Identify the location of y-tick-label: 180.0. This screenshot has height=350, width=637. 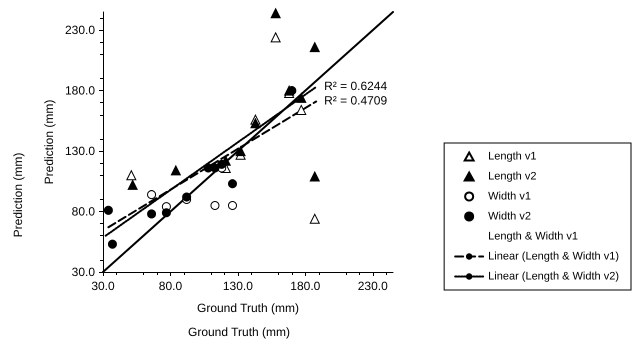
(80, 91).